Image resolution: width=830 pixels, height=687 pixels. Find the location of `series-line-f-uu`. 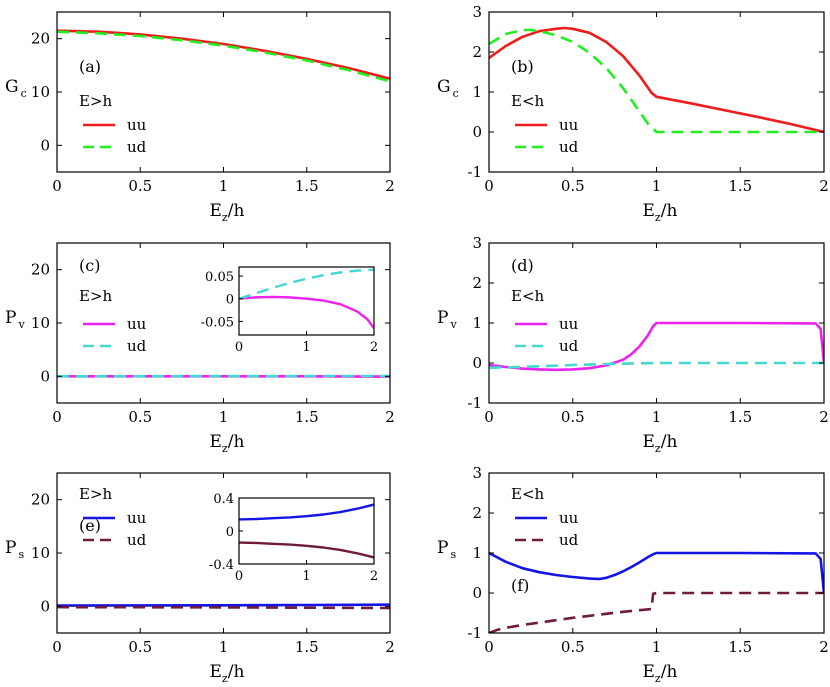

series-line-f-uu is located at coordinates (656, 572).